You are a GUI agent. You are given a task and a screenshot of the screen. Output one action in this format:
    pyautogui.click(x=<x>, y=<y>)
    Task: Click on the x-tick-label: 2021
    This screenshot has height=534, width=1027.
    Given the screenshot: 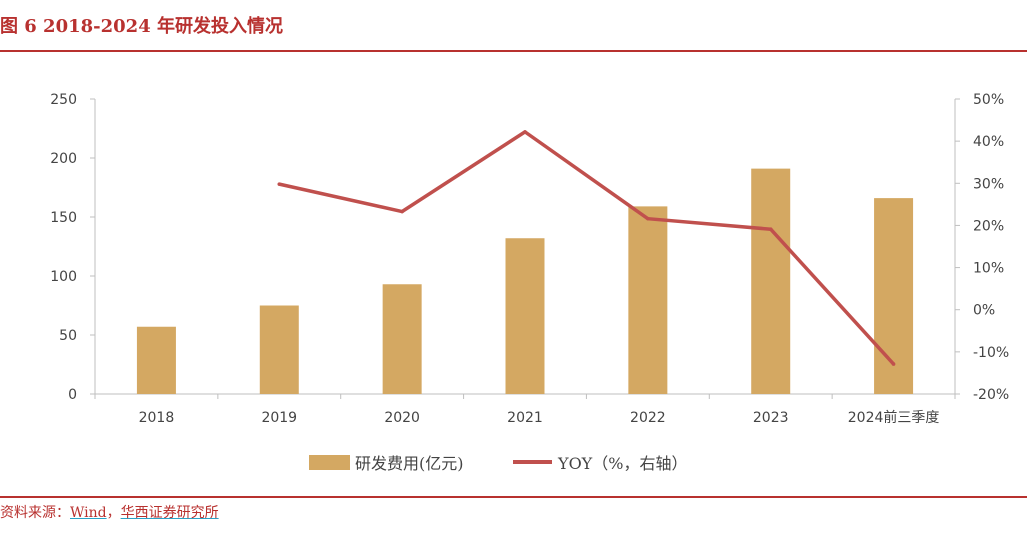 What is the action you would take?
    pyautogui.click(x=525, y=418)
    